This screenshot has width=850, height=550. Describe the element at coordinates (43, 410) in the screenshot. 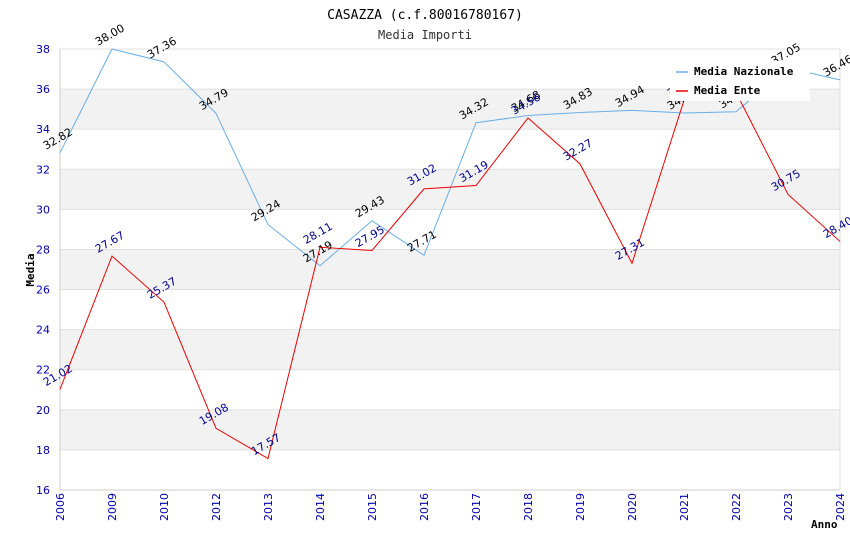

I see `y-tick-label: 20` at that location.